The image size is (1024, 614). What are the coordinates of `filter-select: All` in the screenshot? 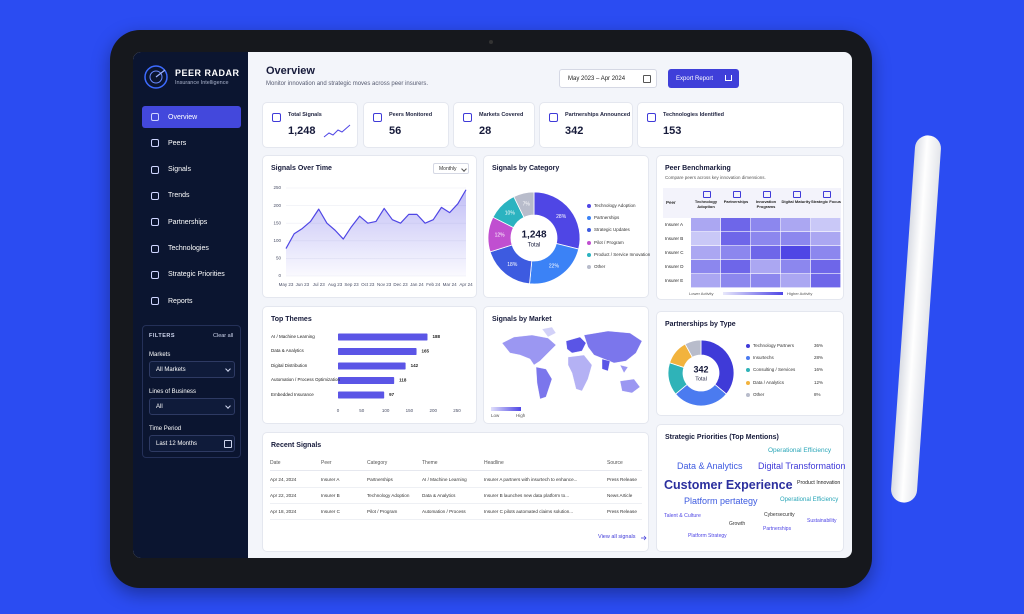 It's located at (192, 406).